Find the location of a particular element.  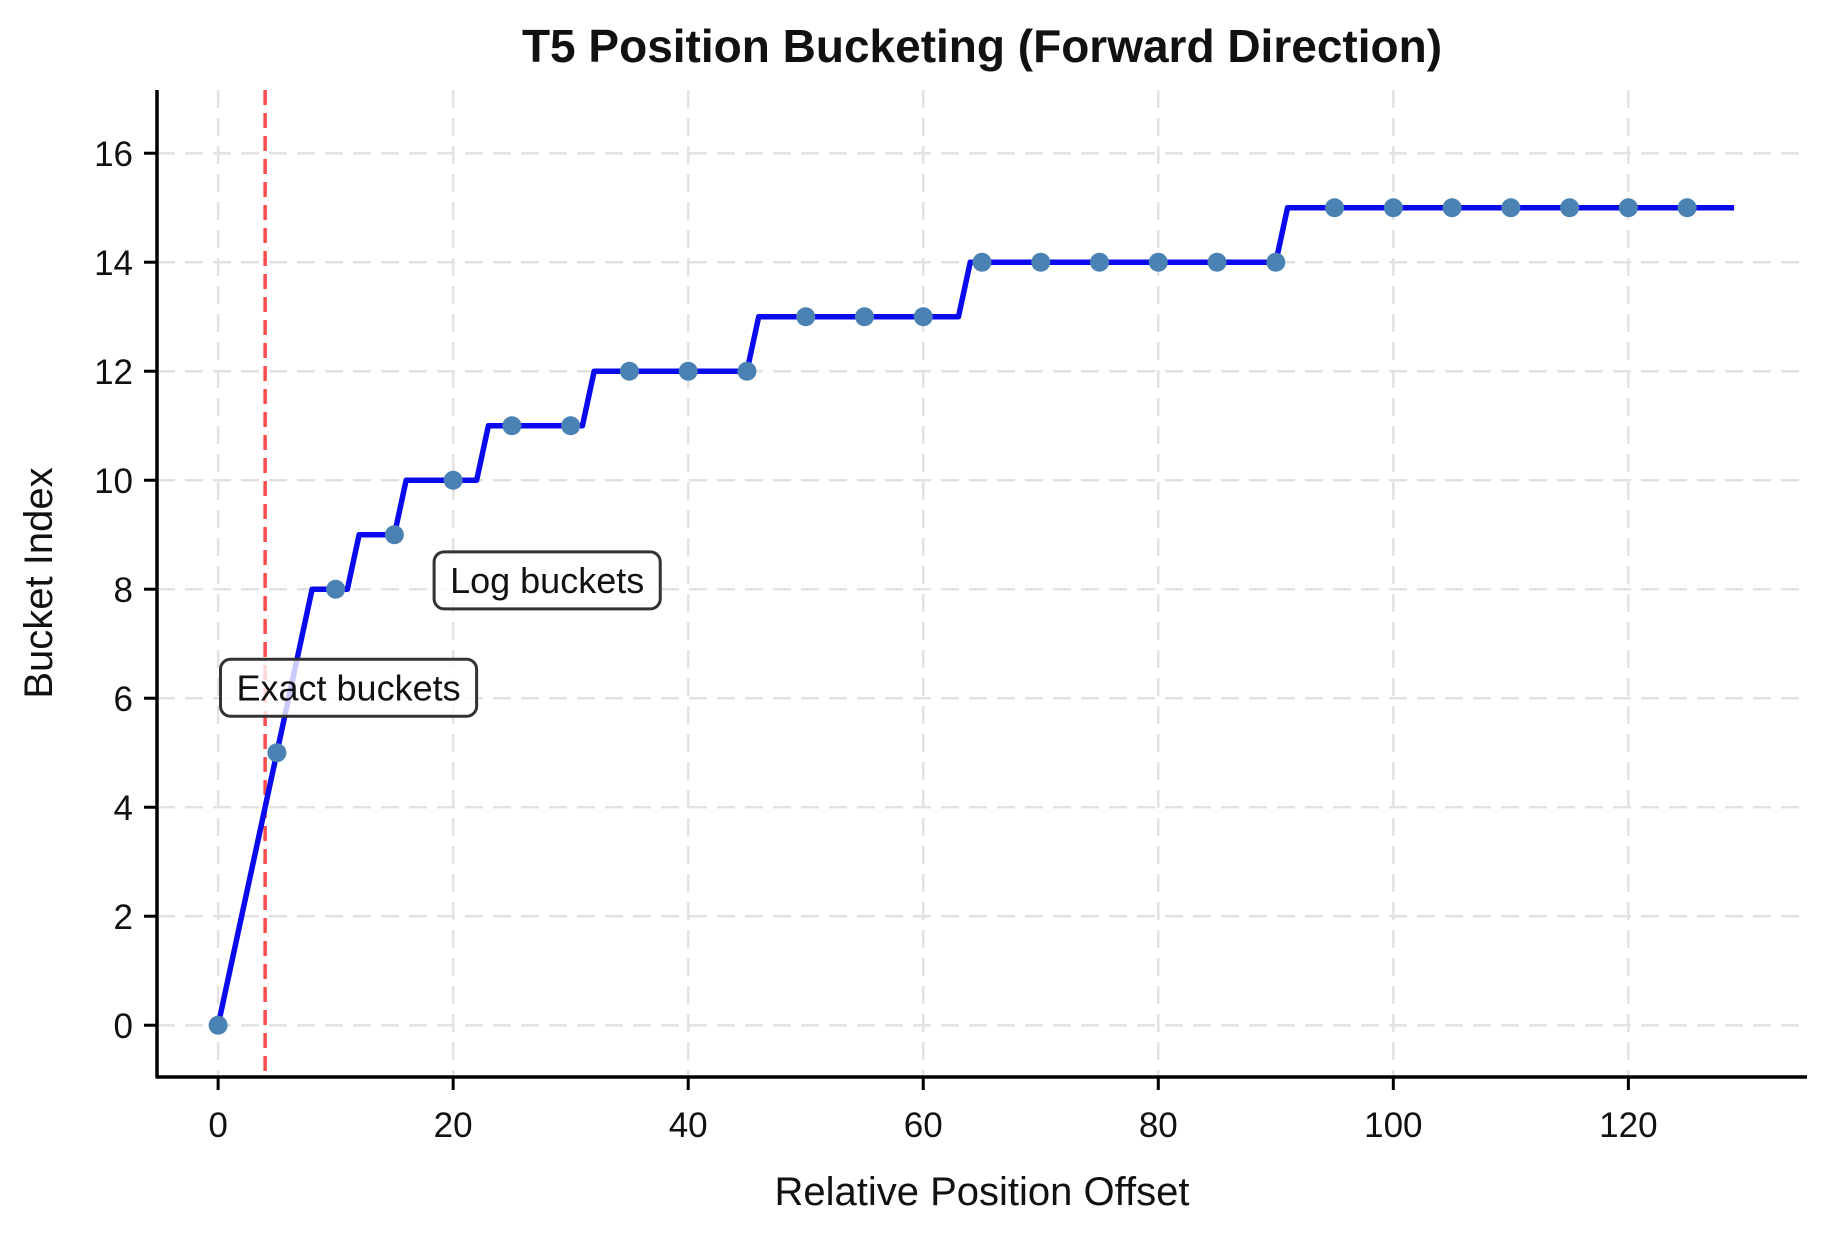

marker-point-x70 is located at coordinates (1041, 262).